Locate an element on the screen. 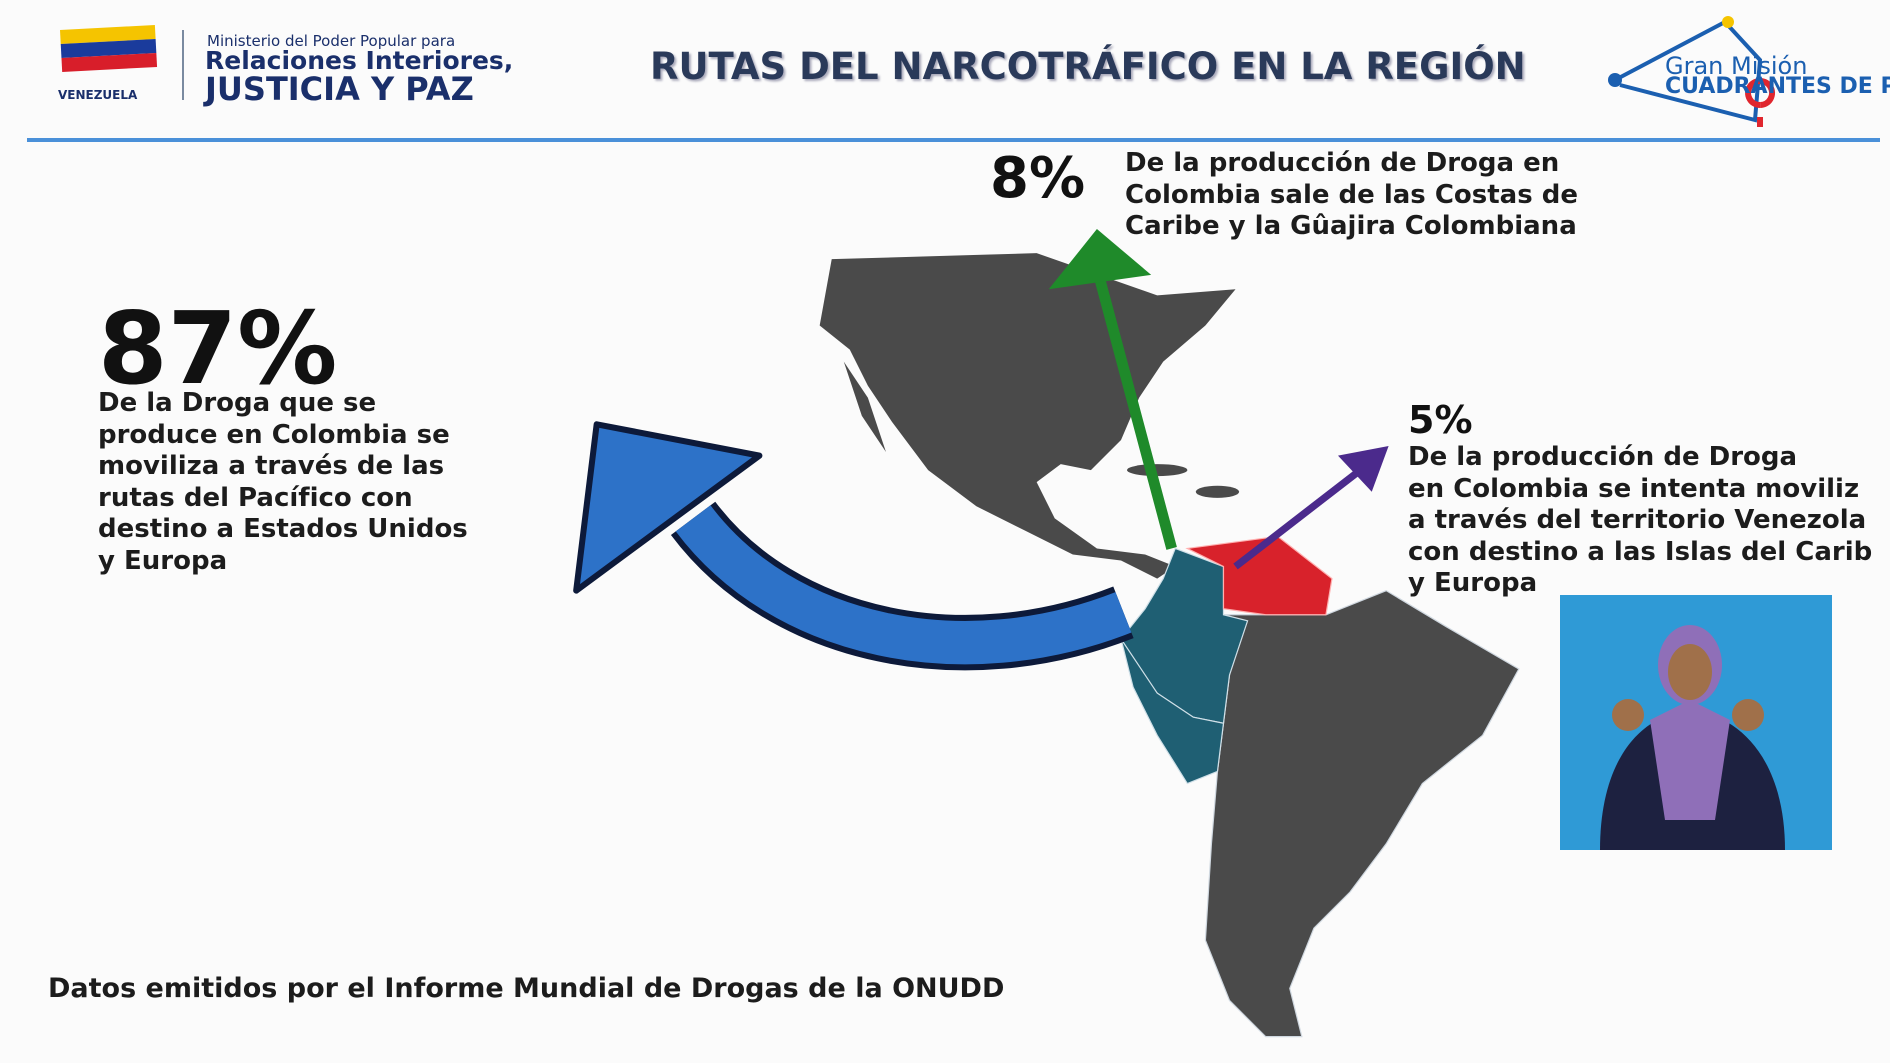 Image resolution: width=1890 pixels, height=1063 pixels. stat-text: De la Droga que se is located at coordinates (237, 403).